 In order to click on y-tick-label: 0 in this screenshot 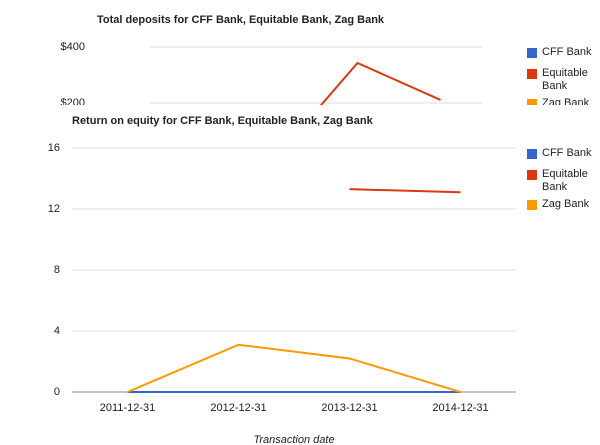, I will do `click(57, 392)`.